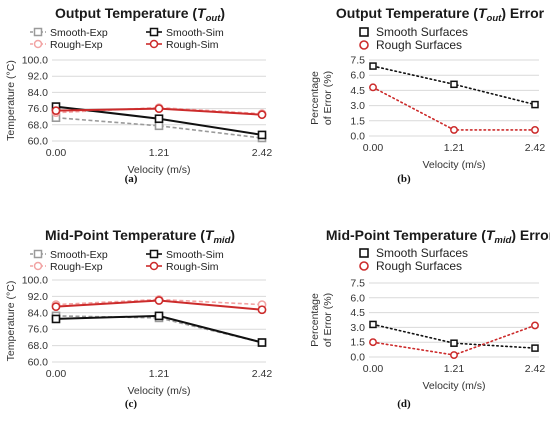 The height and width of the screenshot is (427, 550). I want to click on panel-label: (c), so click(131, 404).